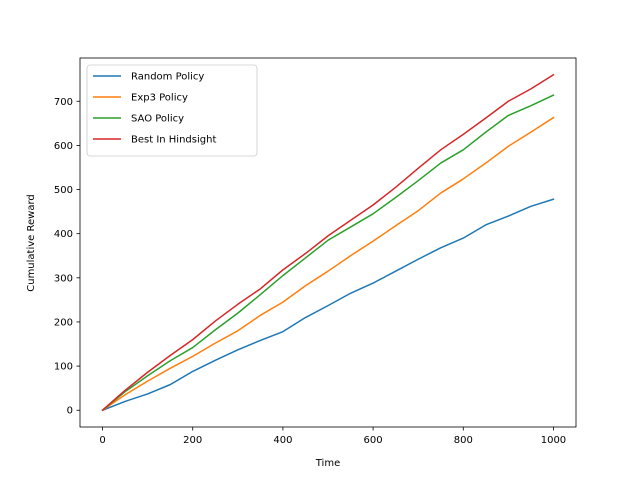 The image size is (640, 480). What do you see at coordinates (63, 278) in the screenshot?
I see `y-tick-label: 300` at bounding box center [63, 278].